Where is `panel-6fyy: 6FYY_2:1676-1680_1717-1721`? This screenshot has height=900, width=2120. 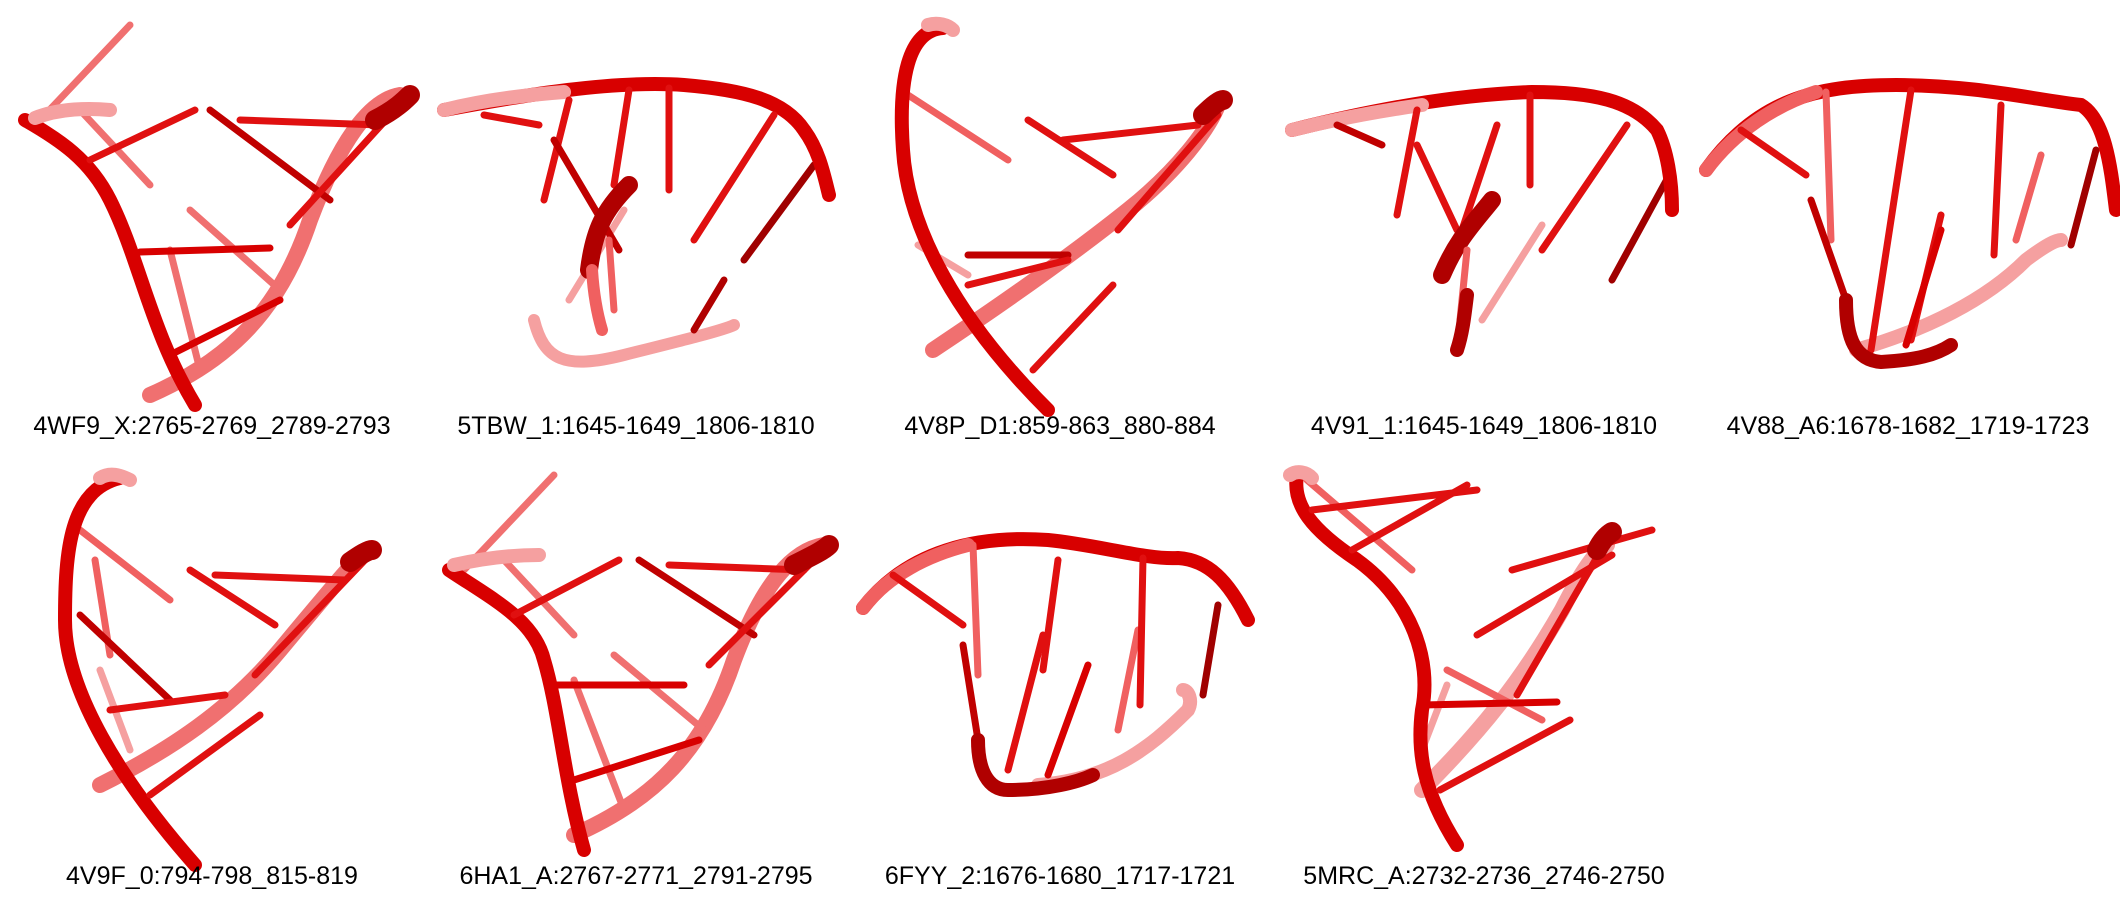 panel-6fyy: 6FYY_2:1676-1680_1717-1721 is located at coordinates (1060, 675).